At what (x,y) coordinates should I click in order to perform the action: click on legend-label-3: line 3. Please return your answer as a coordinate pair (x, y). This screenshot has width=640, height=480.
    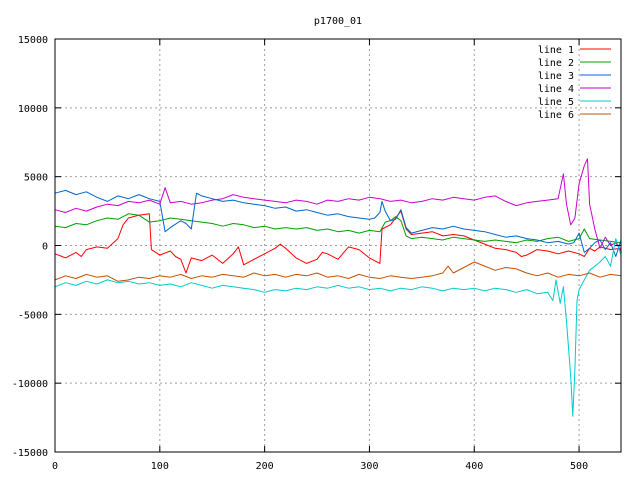
    Looking at the image, I should click on (556, 76).